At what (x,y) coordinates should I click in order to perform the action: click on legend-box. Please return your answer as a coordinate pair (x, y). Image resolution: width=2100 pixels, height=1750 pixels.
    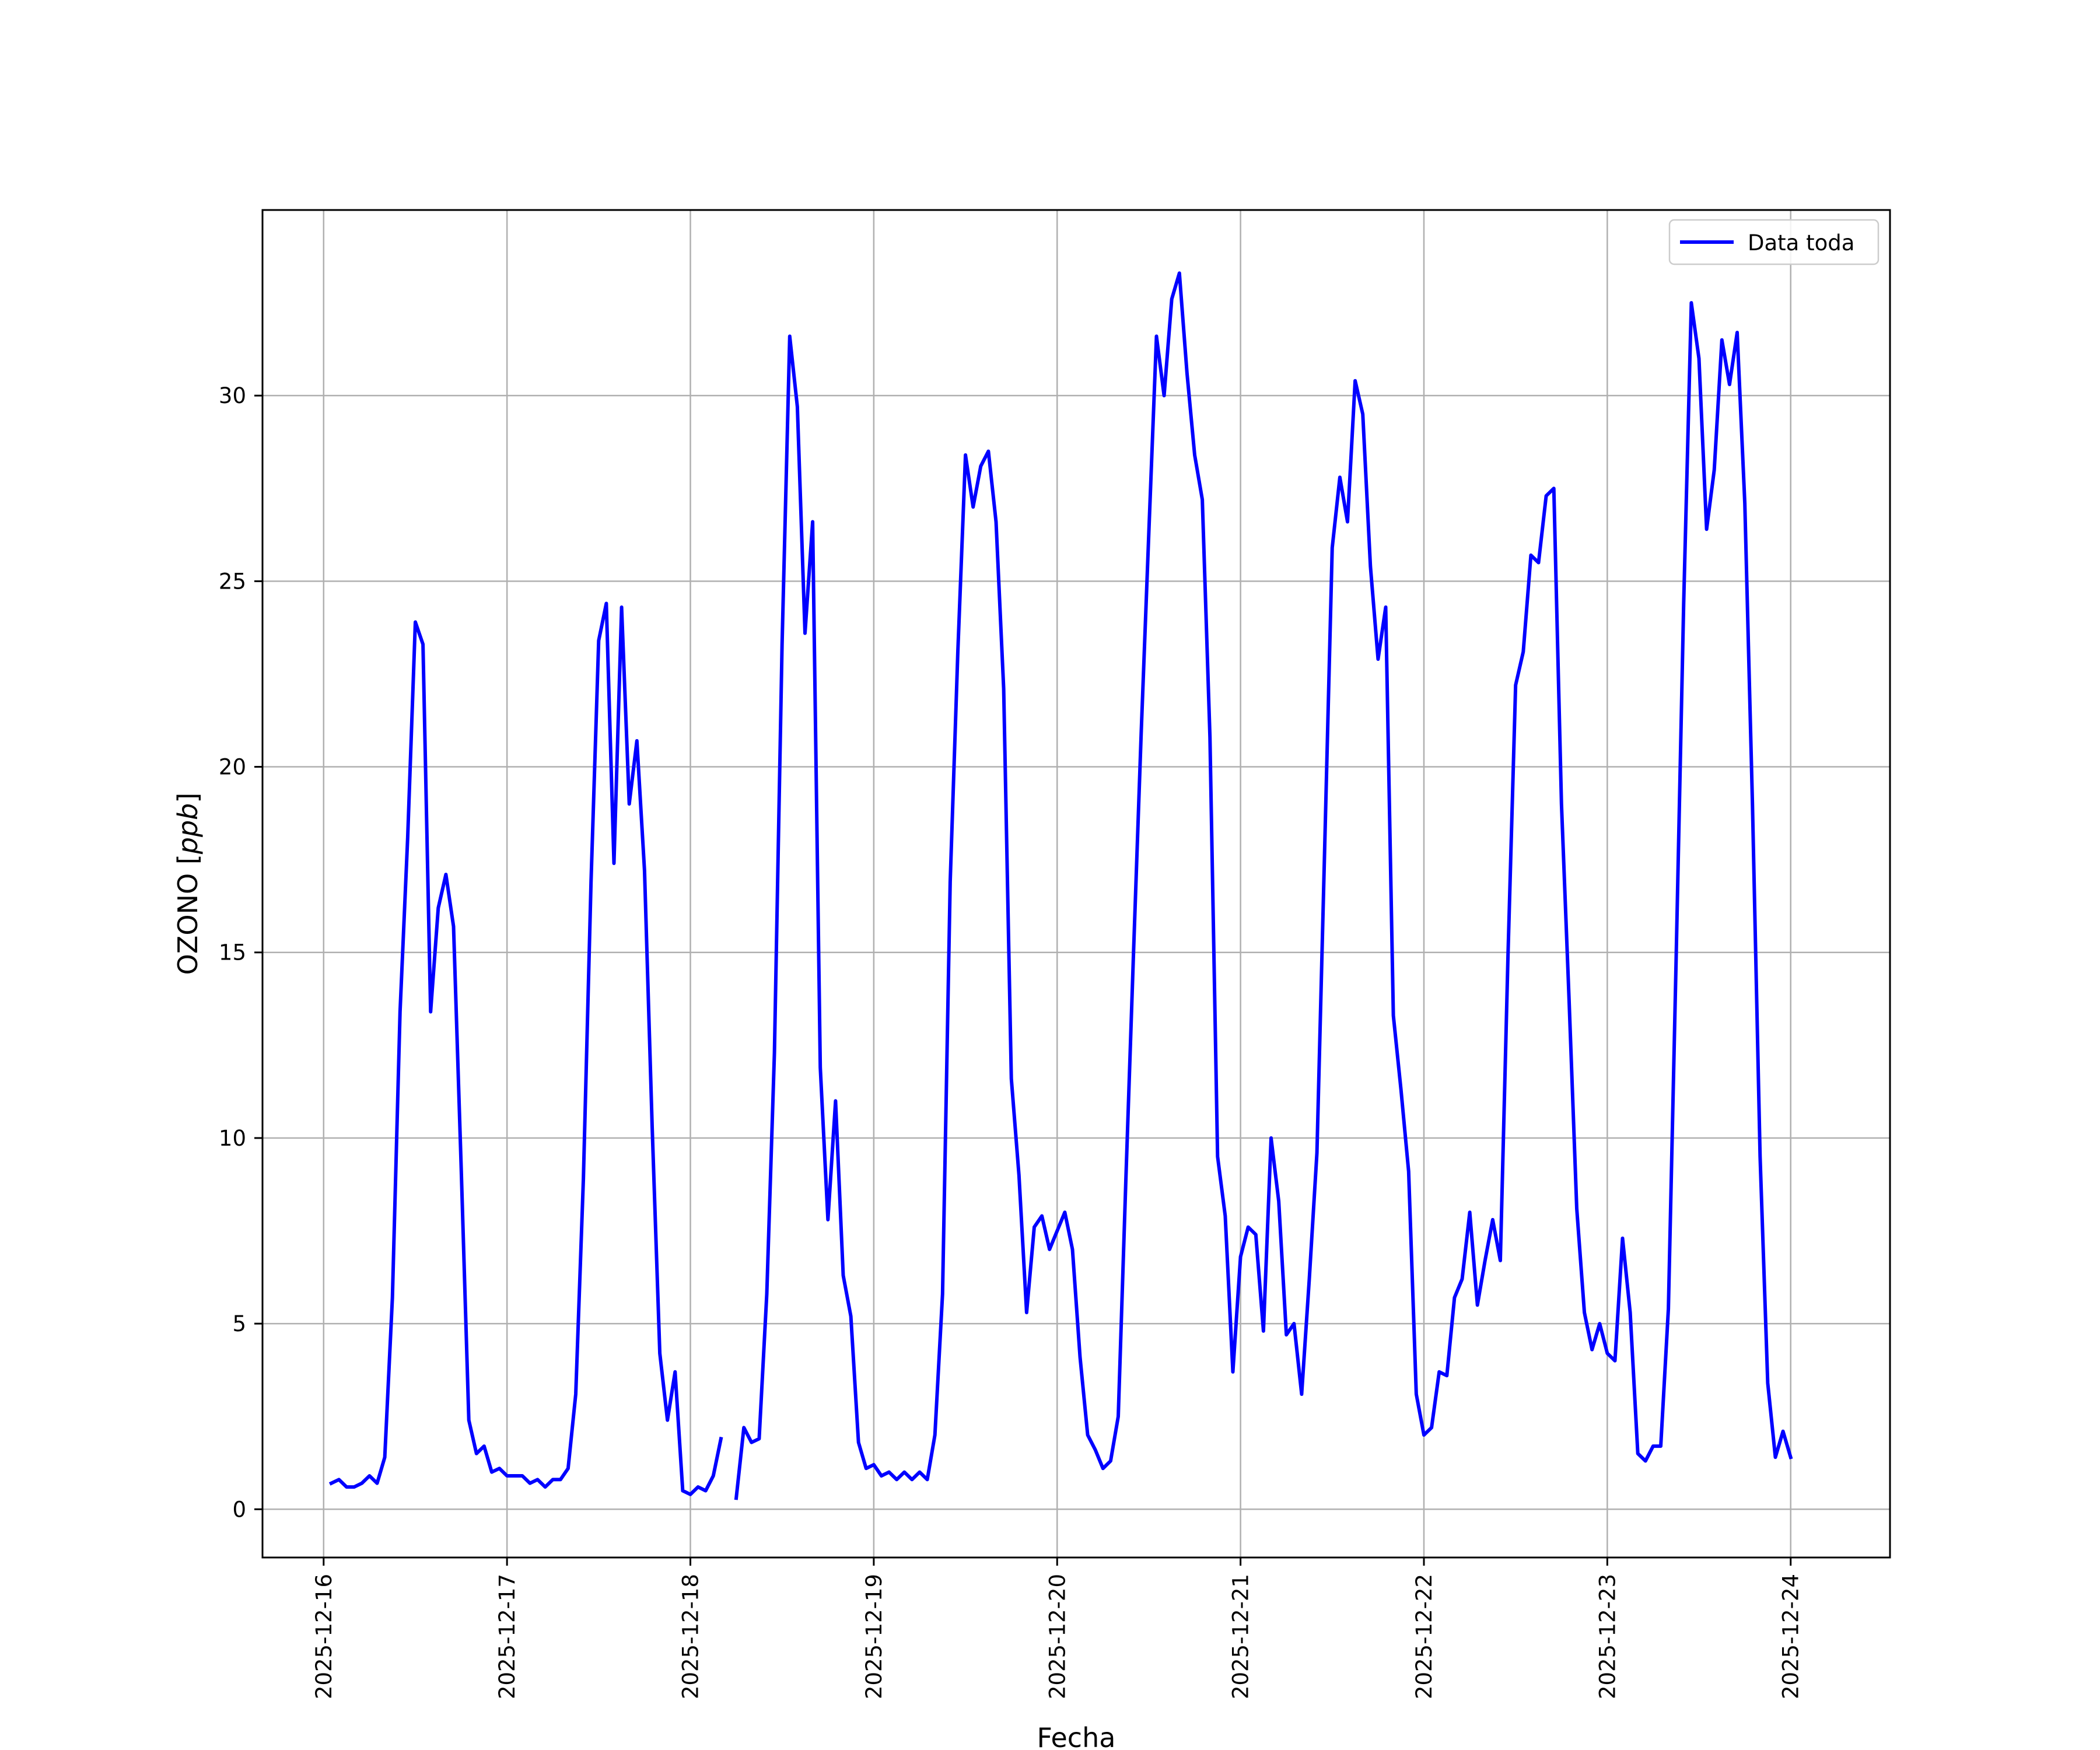
    Looking at the image, I should click on (1774, 242).